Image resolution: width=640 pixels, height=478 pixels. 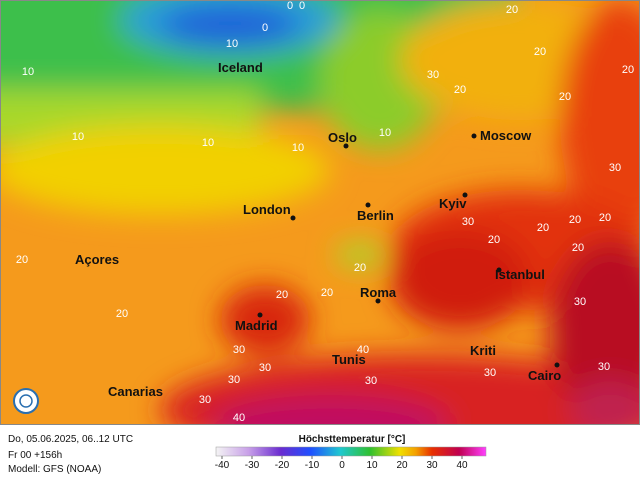 What do you see at coordinates (54, 469) in the screenshot?
I see `model: Modell: GFS (NOAA)` at bounding box center [54, 469].